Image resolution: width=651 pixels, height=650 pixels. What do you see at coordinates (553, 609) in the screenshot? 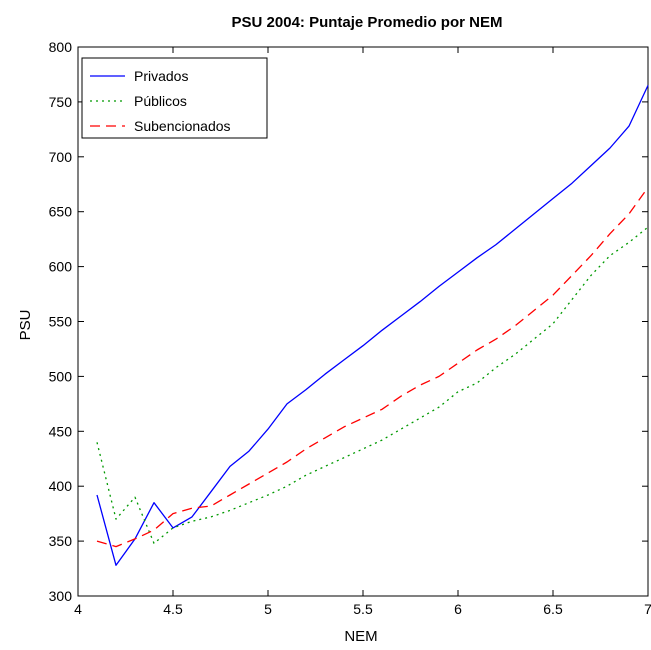
I see `x-tick-label: 6.5` at bounding box center [553, 609].